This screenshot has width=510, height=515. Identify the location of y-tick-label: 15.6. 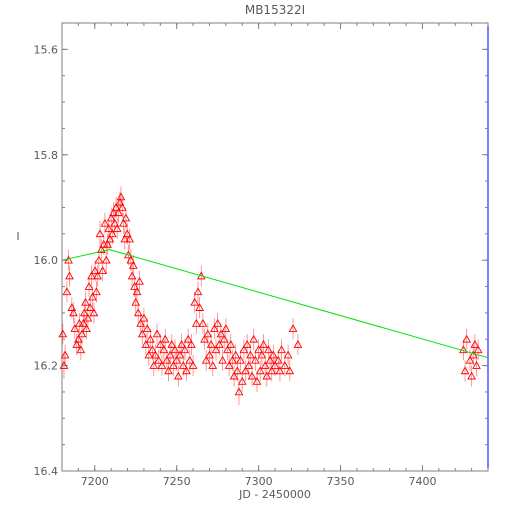
(46, 49).